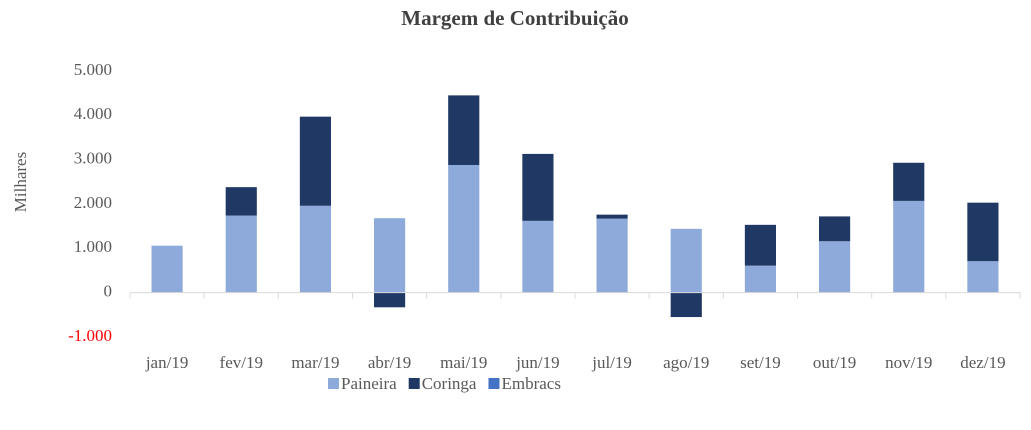  What do you see at coordinates (20, 182) in the screenshot?
I see `y-axis-title: Milhares` at bounding box center [20, 182].